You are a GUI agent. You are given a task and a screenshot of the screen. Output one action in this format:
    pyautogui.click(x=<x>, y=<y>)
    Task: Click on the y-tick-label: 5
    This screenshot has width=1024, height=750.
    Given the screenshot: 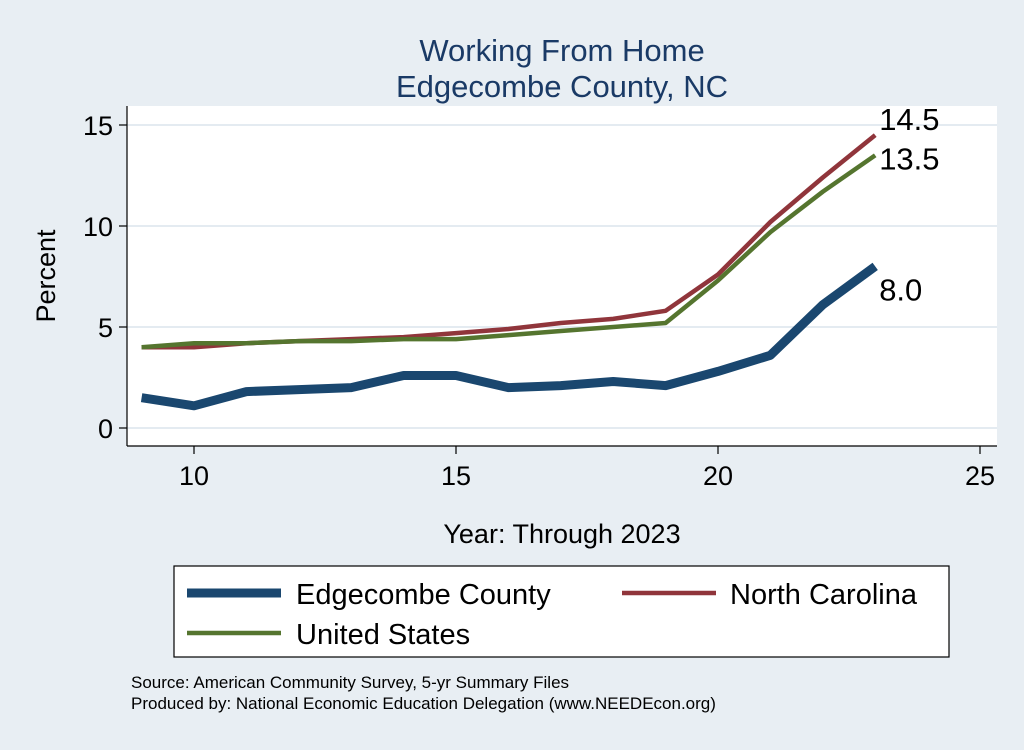 What is the action you would take?
    pyautogui.click(x=105, y=328)
    